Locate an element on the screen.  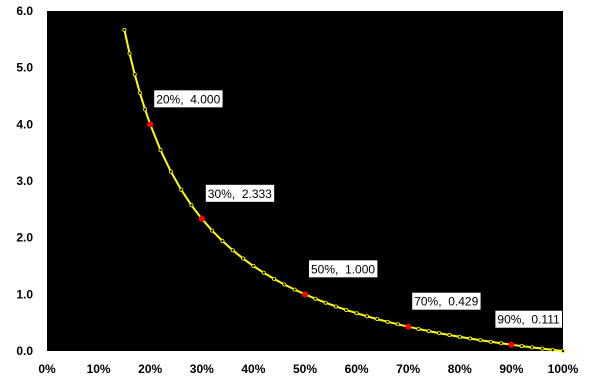
y-tick-label: 4.0 is located at coordinates (24, 124).